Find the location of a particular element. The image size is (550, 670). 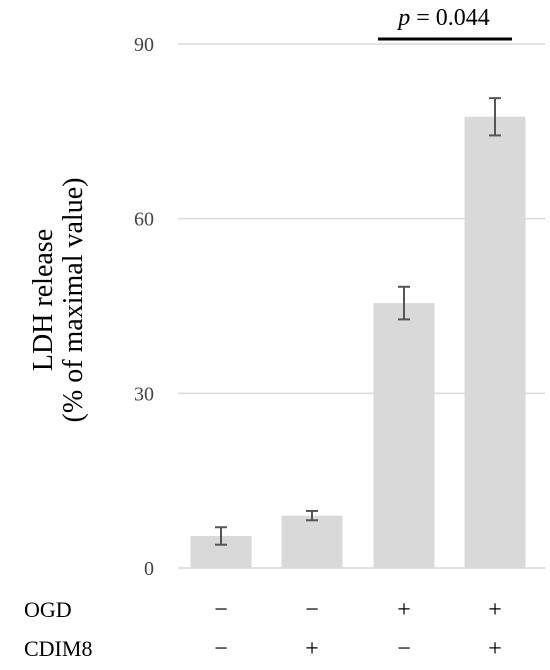

y-axis: 0 30 60 90 is located at coordinates (144, 307).